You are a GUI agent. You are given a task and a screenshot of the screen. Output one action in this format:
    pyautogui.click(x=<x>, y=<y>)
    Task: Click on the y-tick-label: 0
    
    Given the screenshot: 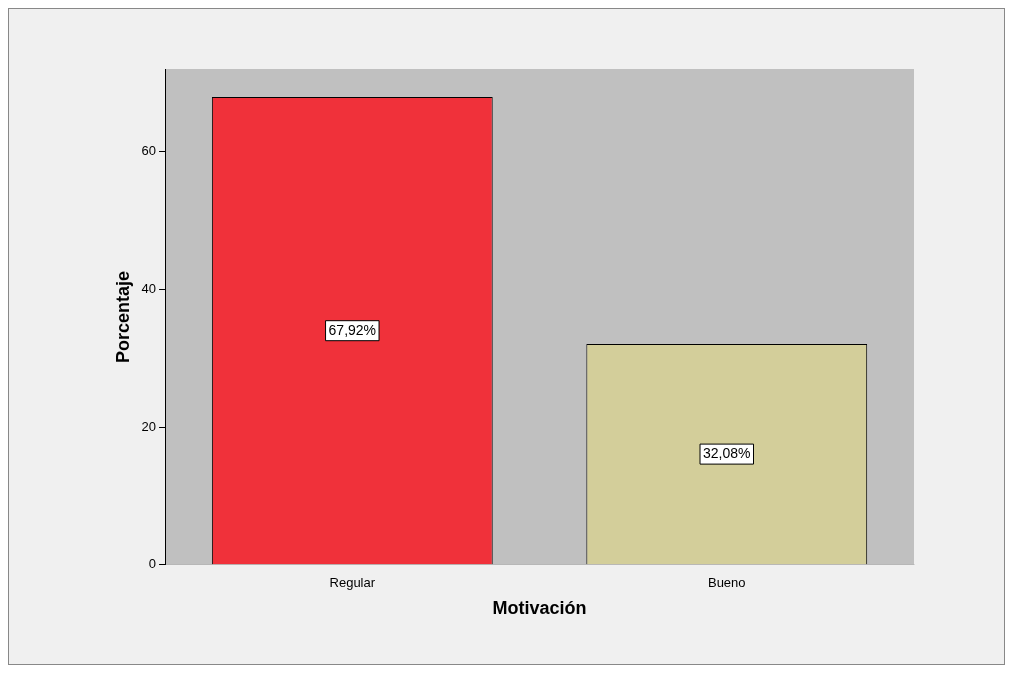 What is the action you would take?
    pyautogui.click(x=152, y=564)
    